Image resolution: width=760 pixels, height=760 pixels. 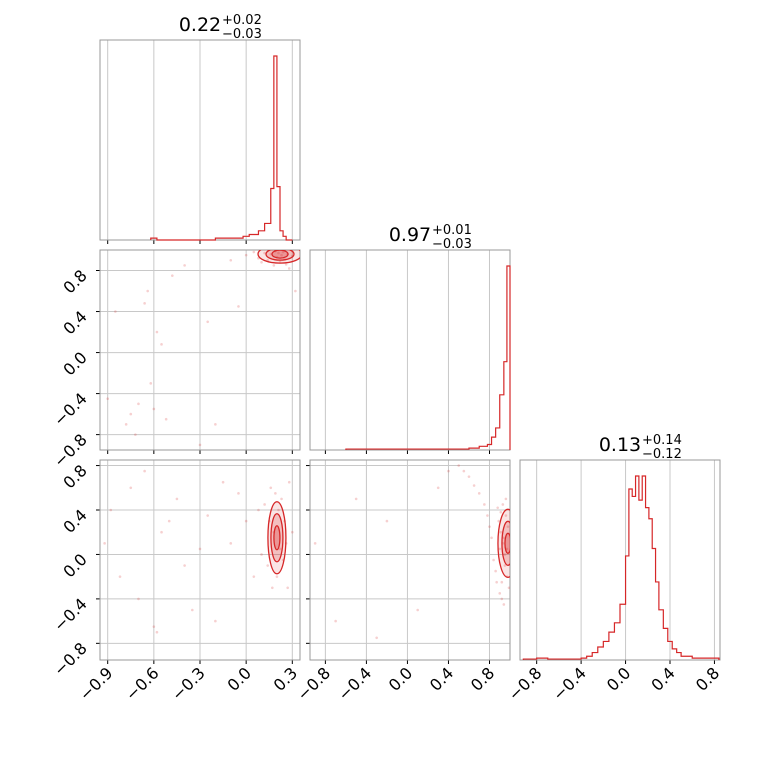 What do you see at coordinates (482, 678) in the screenshot?
I see `x-tick-label-j2-4: 0.8` at bounding box center [482, 678].